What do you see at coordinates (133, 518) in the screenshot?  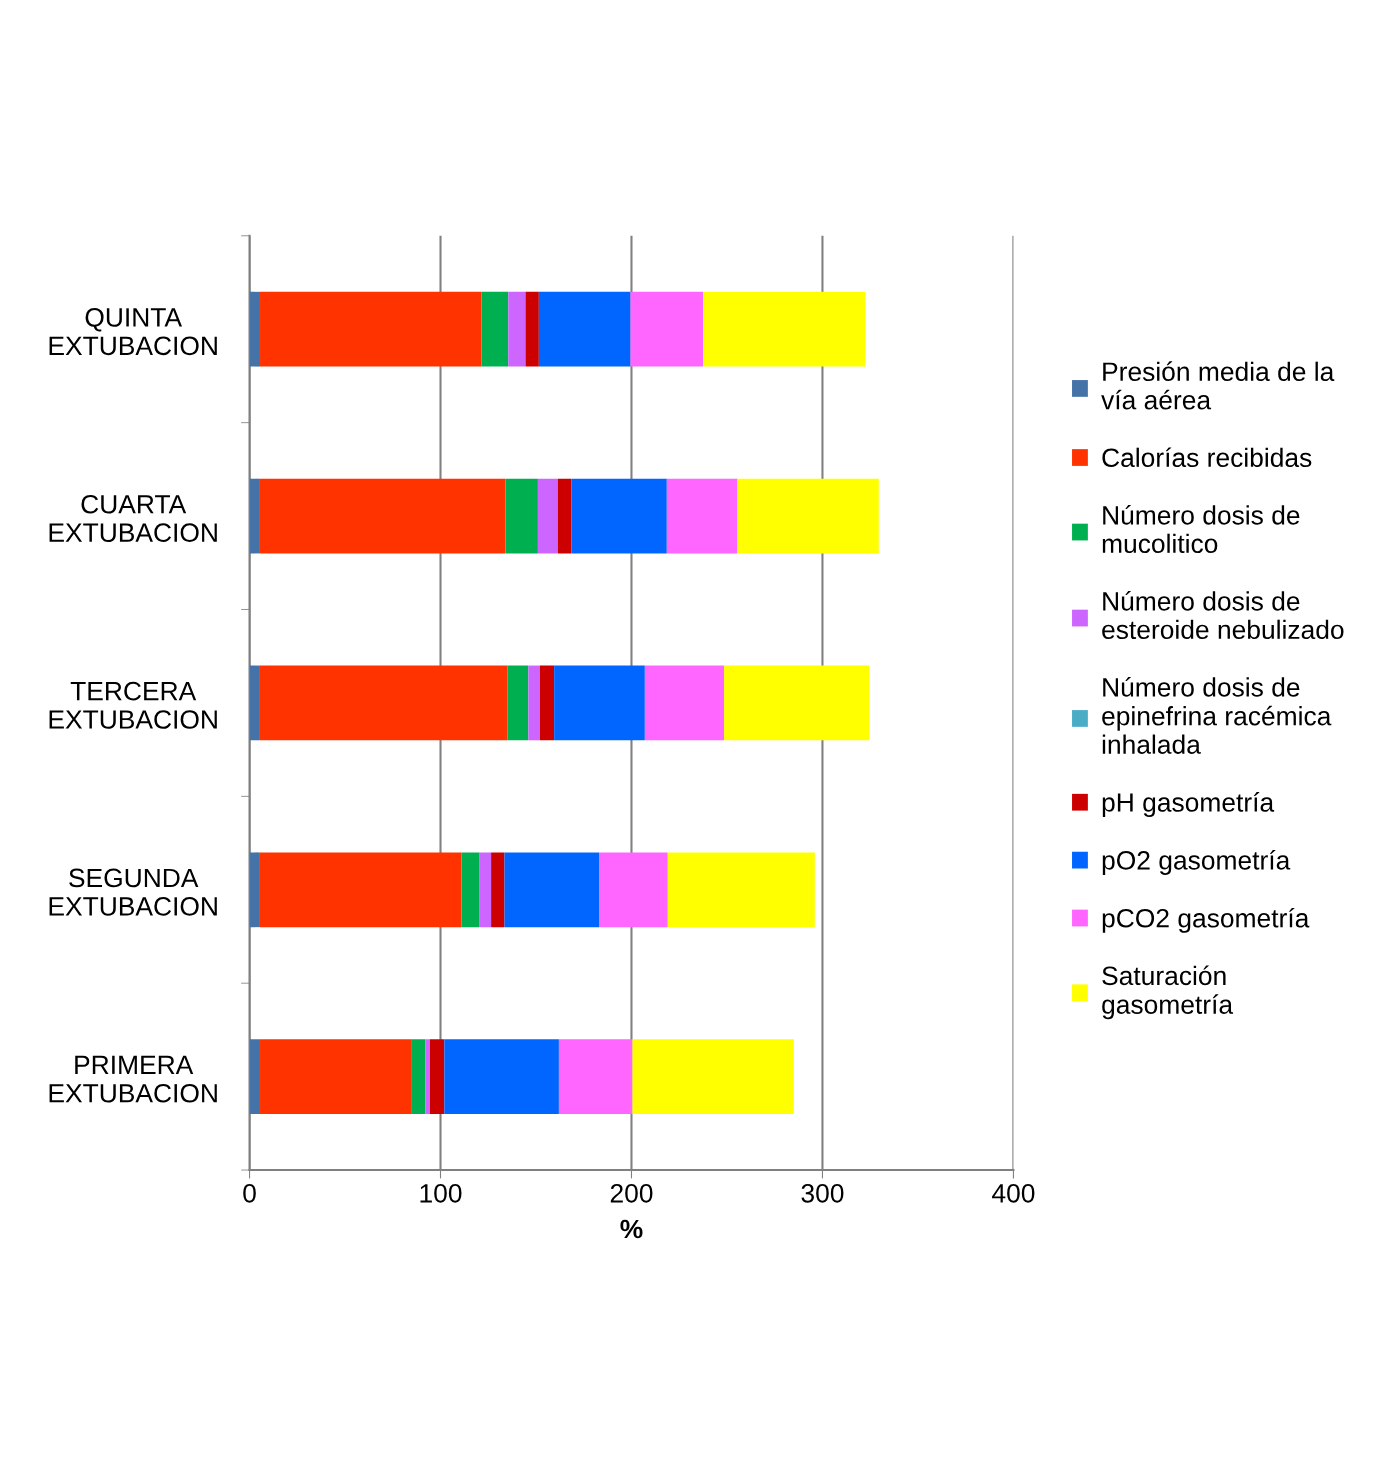 I see `y-tick-label: CUARTA EXTUBACION` at bounding box center [133, 518].